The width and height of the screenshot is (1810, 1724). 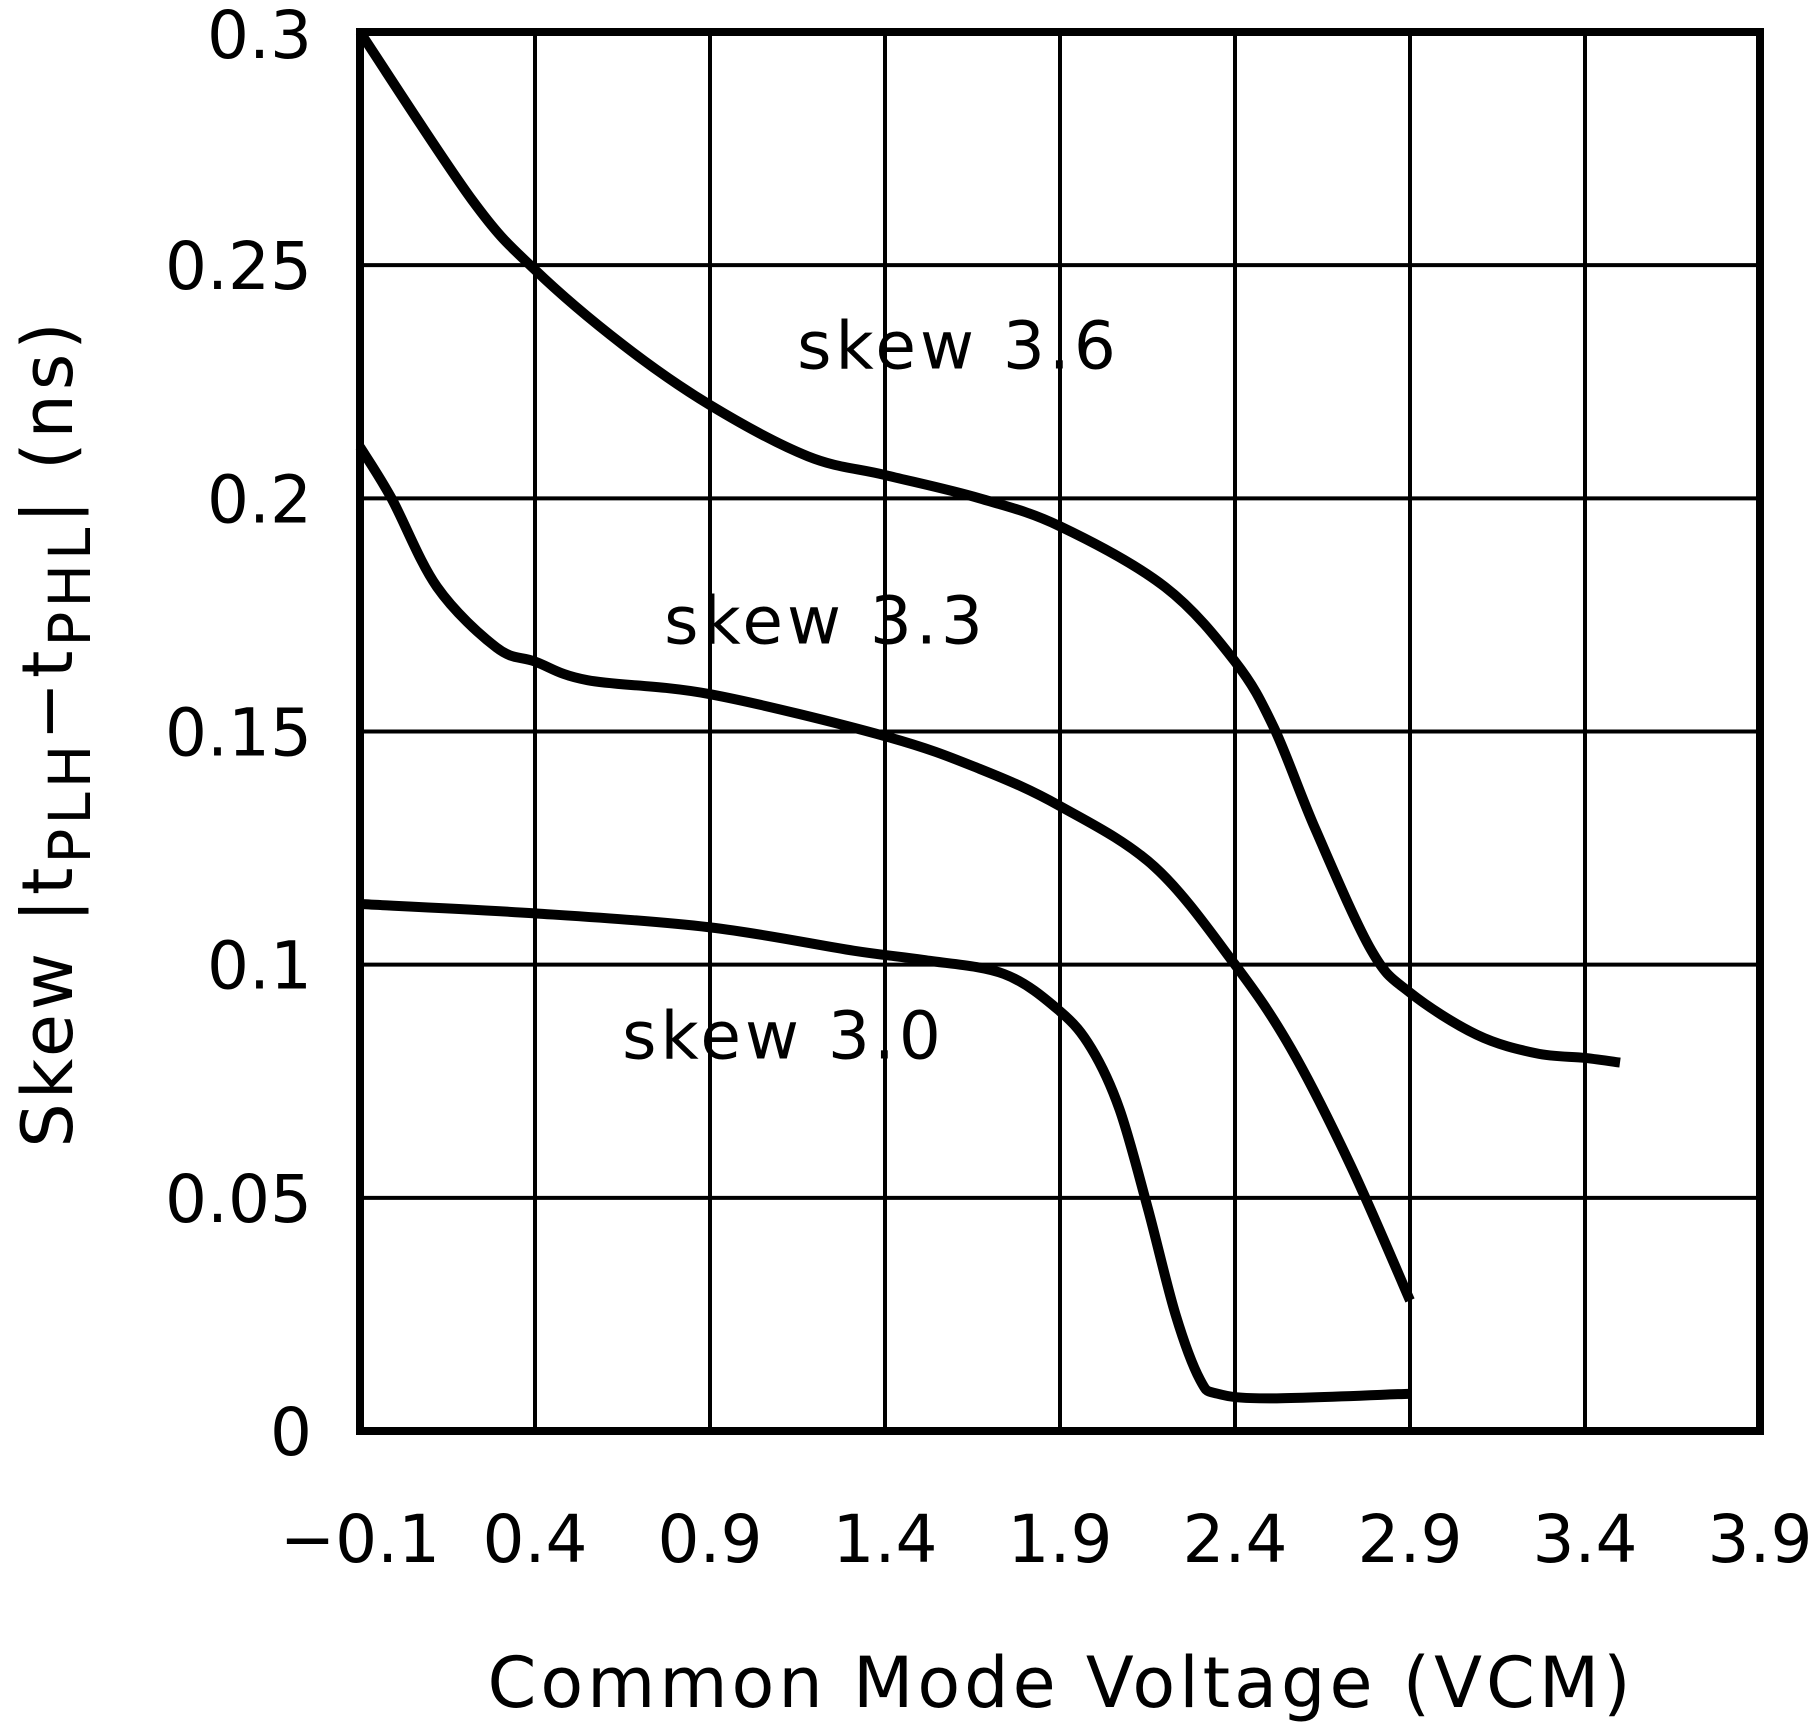 I want to click on y-axis-label: Skew |tPLH−tPHL| (ns), so click(x=55, y=732).